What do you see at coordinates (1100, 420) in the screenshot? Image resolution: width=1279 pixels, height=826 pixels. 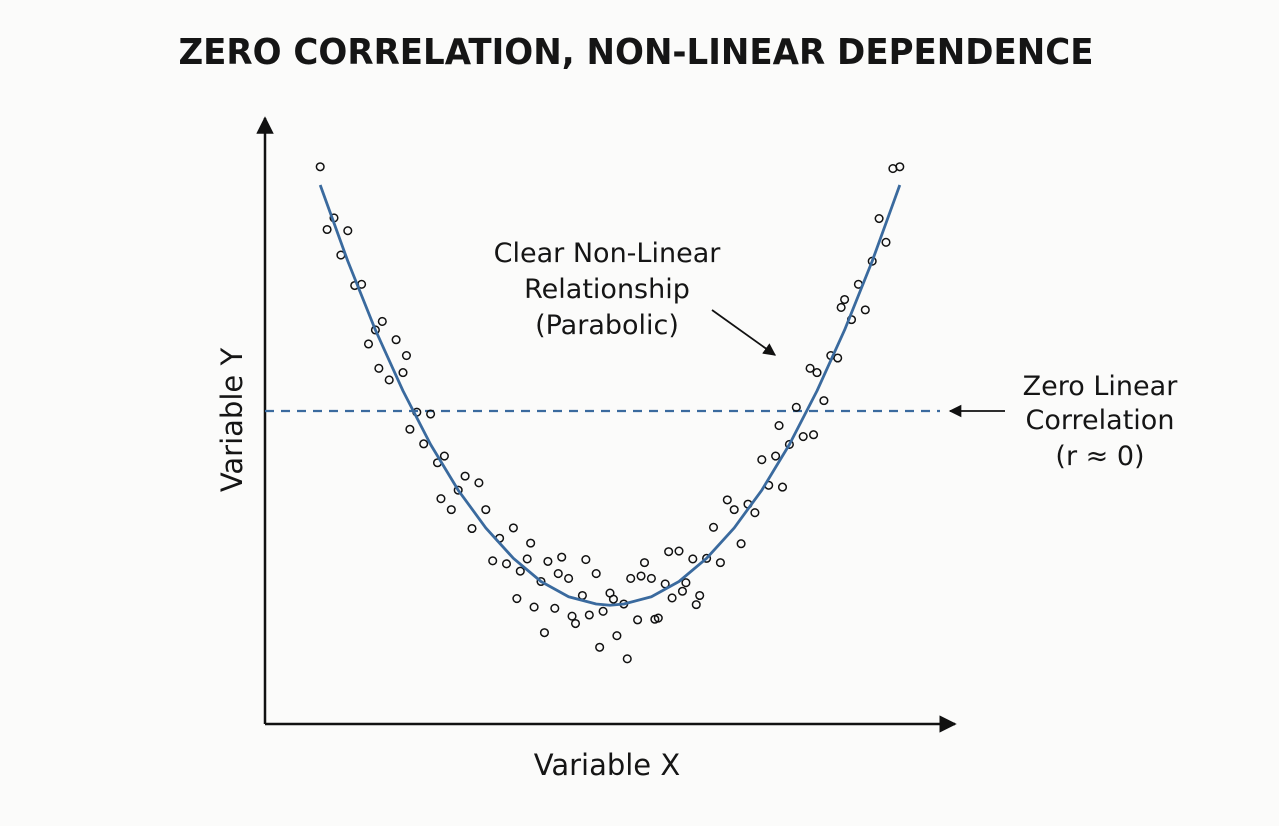 I see `annotation: Correlation` at bounding box center [1100, 420].